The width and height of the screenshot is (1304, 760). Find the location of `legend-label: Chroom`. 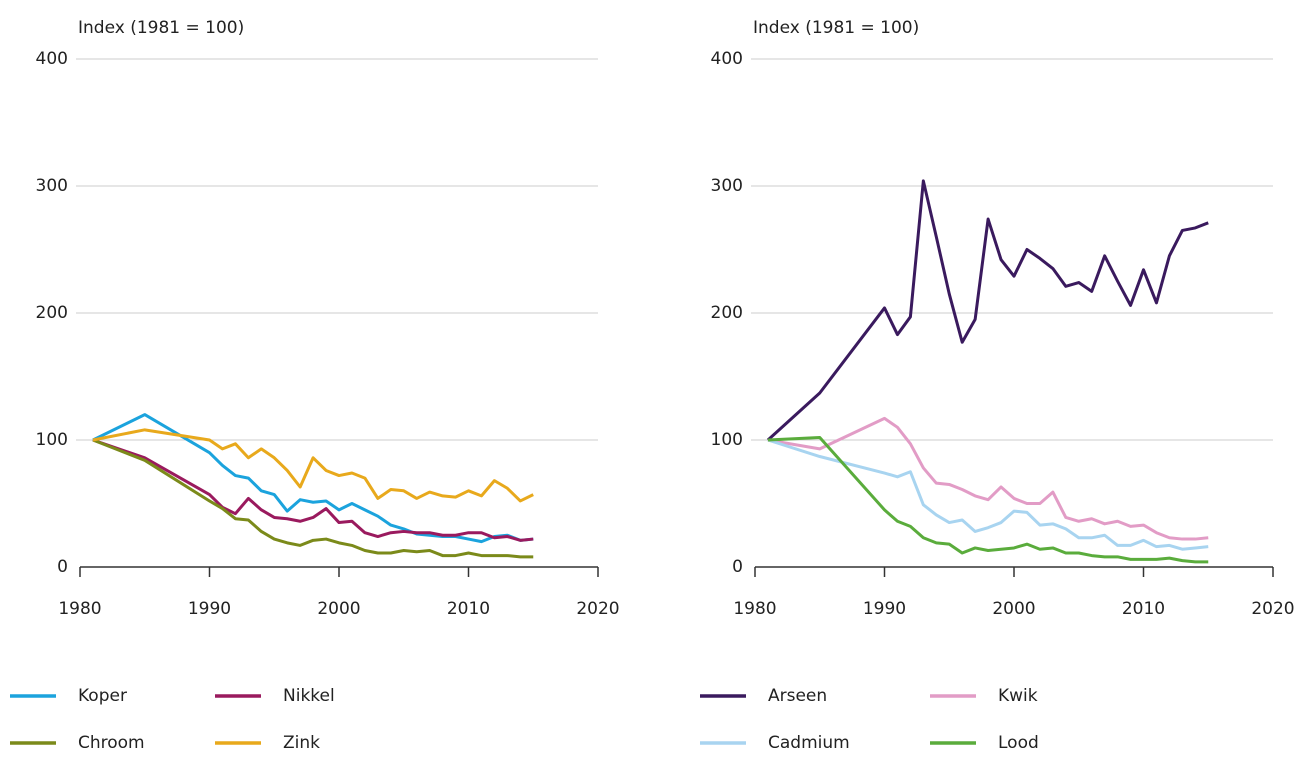

legend-label: Chroom is located at coordinates (111, 743).